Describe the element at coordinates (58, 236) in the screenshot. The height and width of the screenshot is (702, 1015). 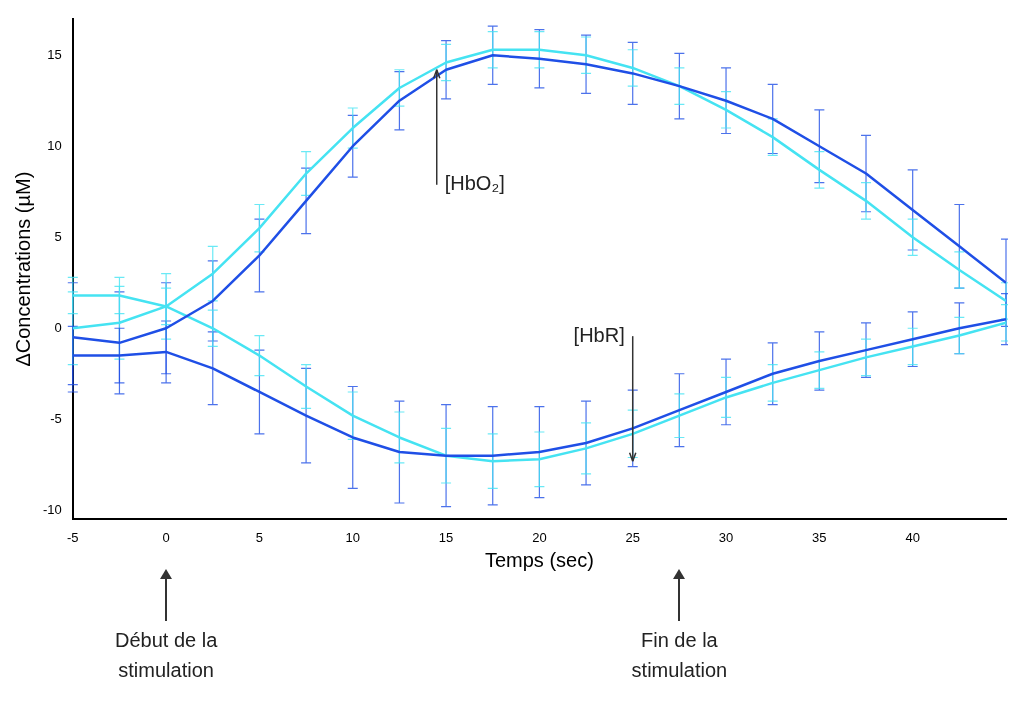
I see `y-tick-label: 5` at that location.